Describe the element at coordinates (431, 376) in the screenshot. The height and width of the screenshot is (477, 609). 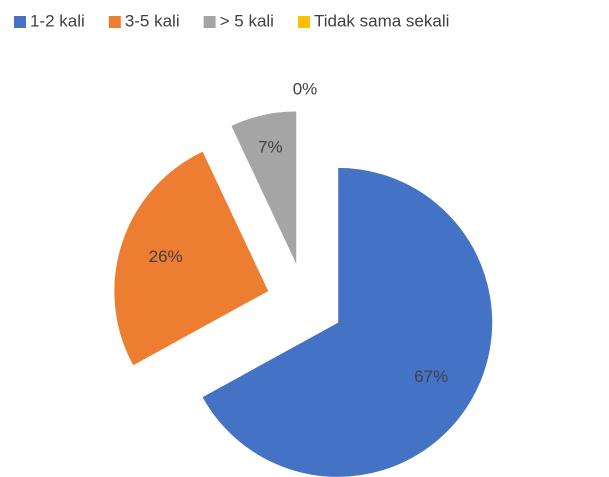
I see `data-label: 67%` at that location.